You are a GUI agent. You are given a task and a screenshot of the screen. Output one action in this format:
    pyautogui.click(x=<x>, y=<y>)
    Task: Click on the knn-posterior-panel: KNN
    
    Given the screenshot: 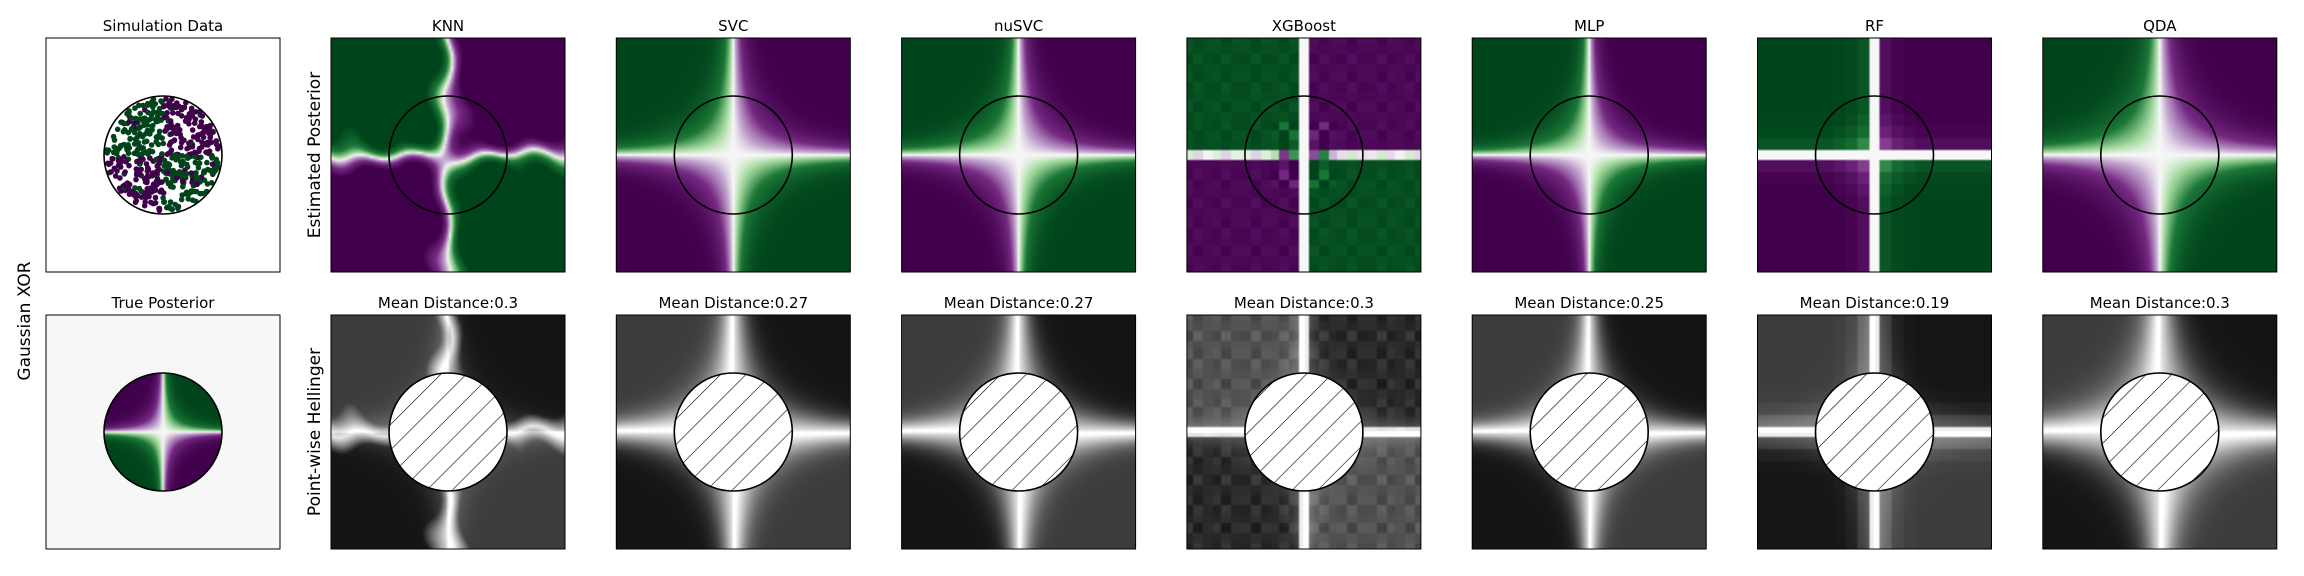 What is the action you would take?
    pyautogui.click(x=448, y=145)
    